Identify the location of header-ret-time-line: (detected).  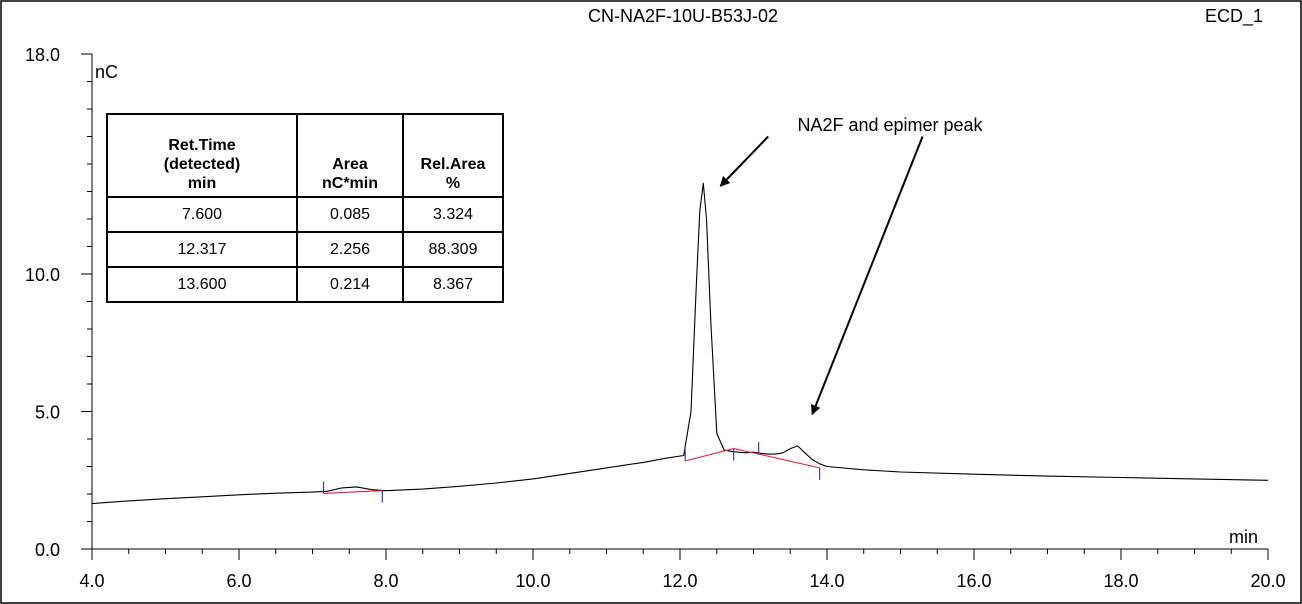
(202, 164).